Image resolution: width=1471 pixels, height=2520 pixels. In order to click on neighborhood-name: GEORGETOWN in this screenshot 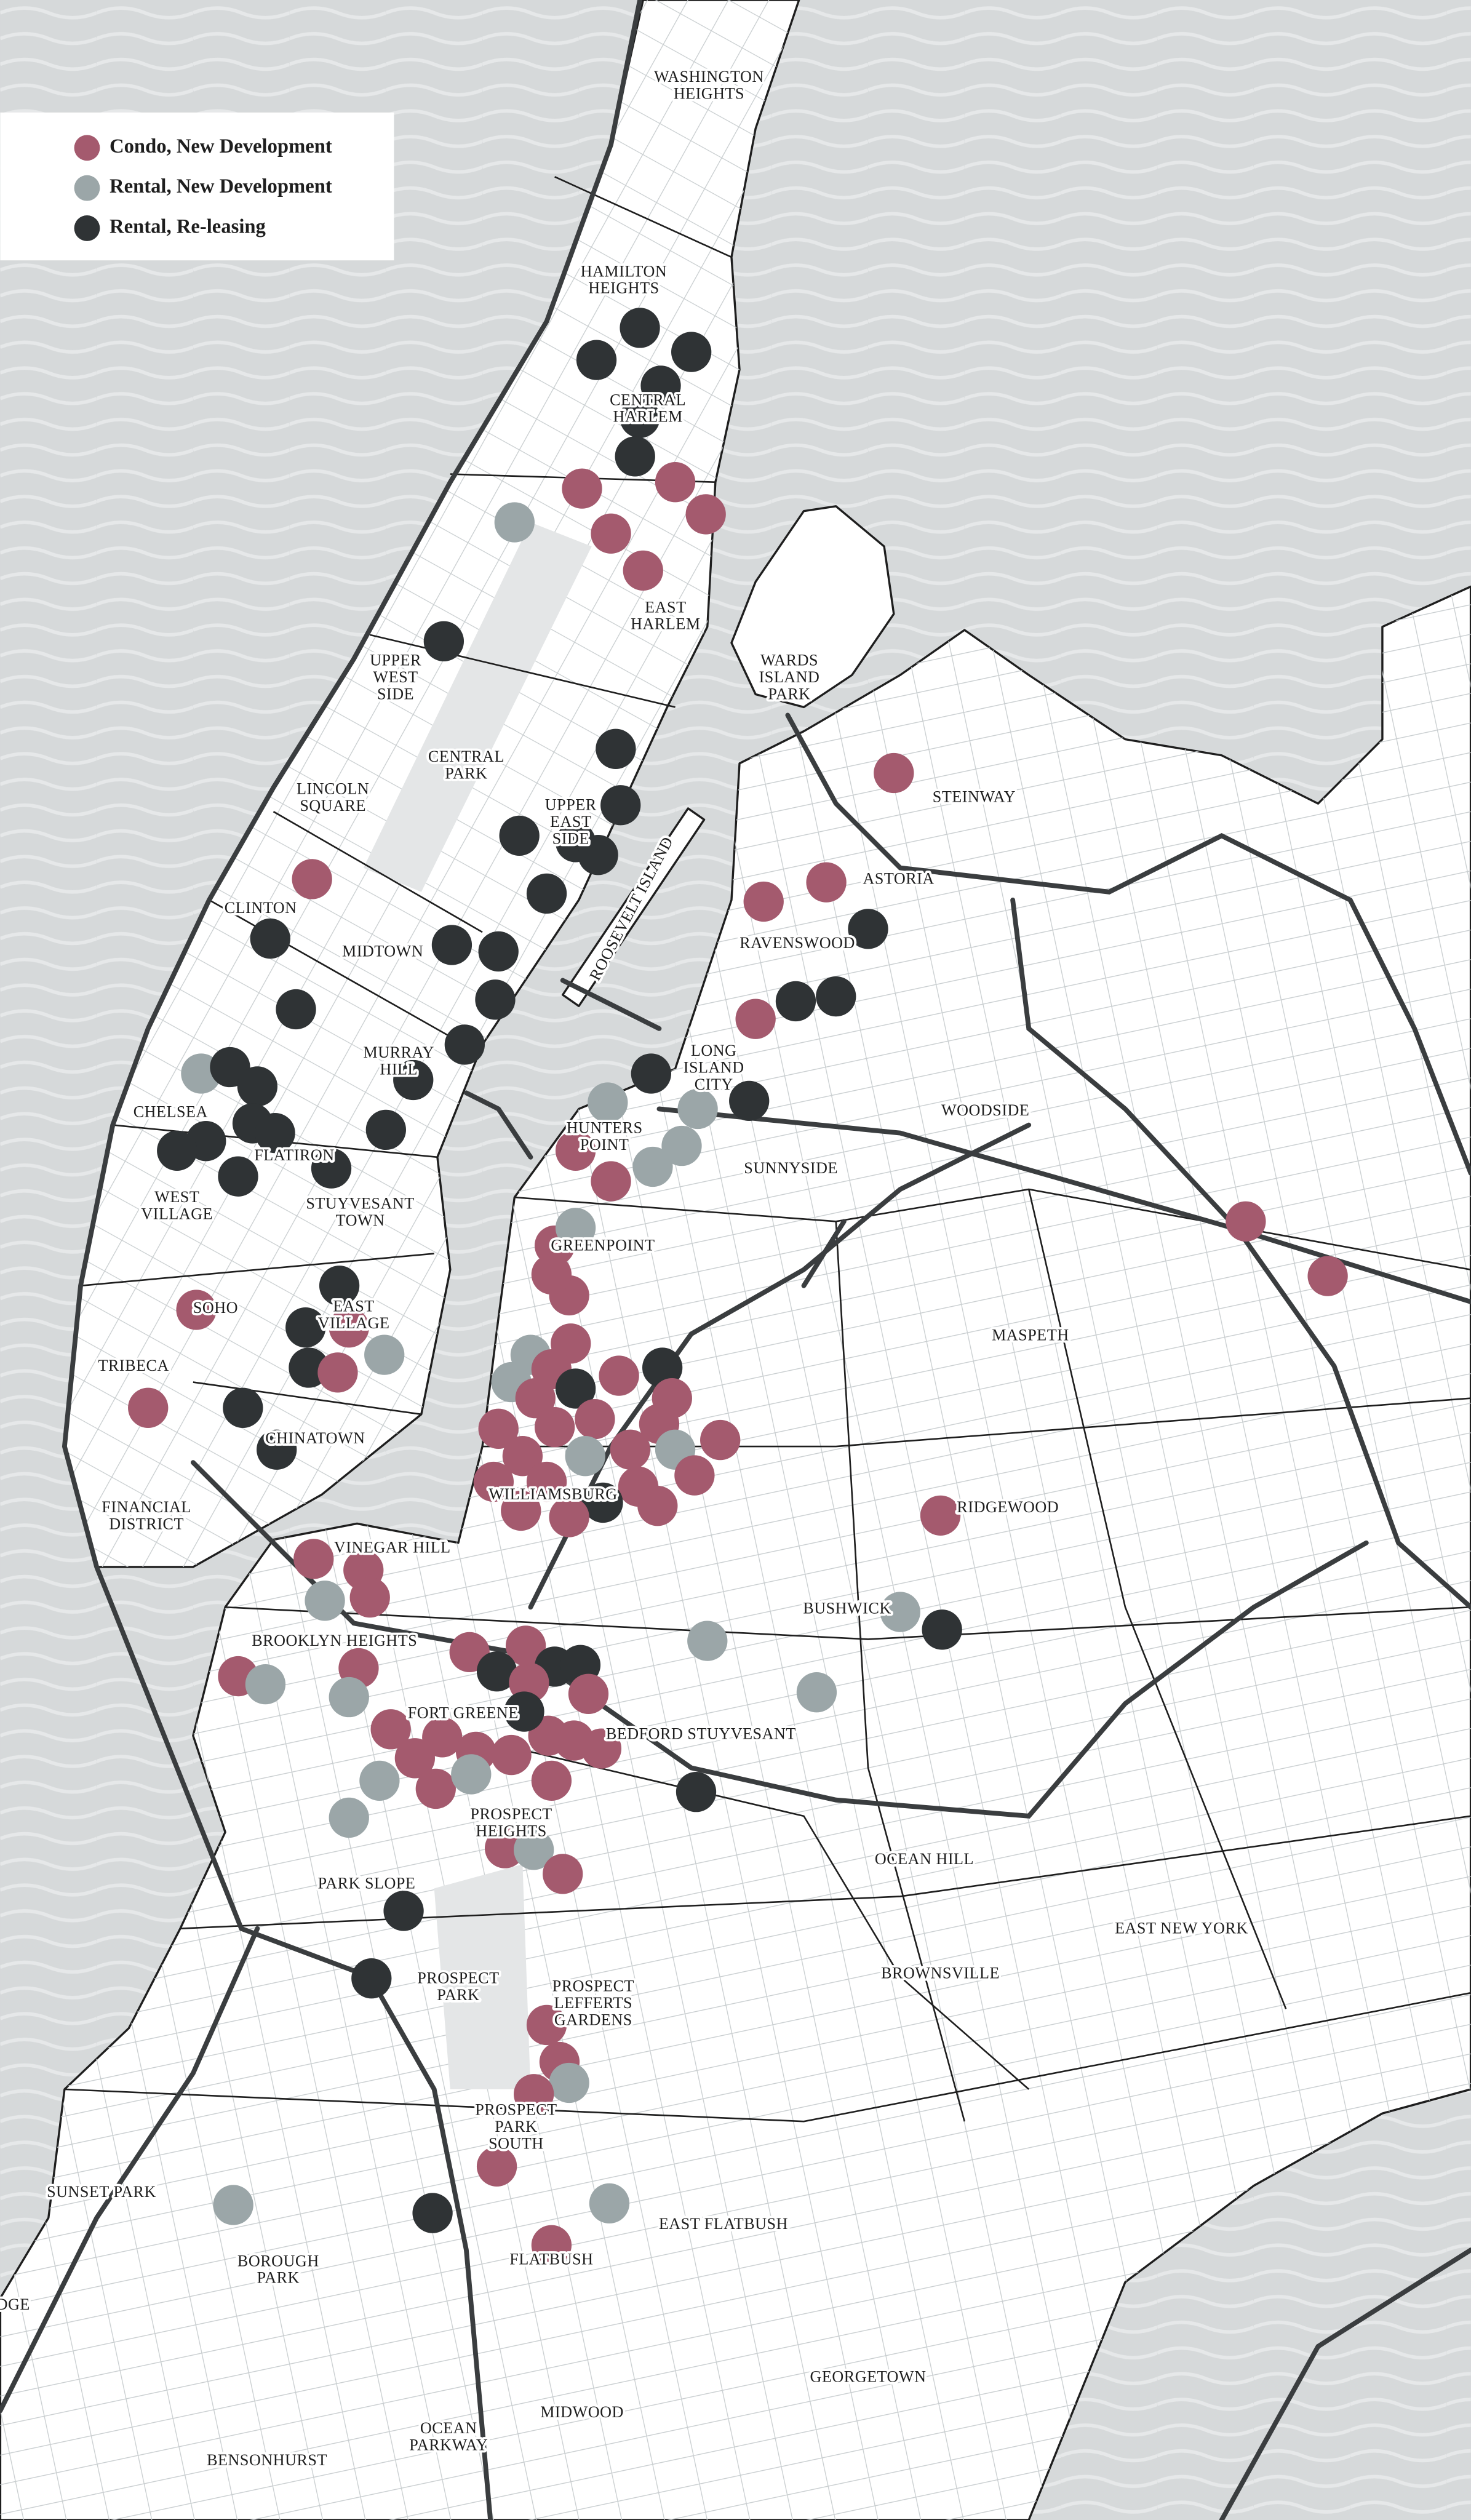, I will do `click(869, 2376)`.